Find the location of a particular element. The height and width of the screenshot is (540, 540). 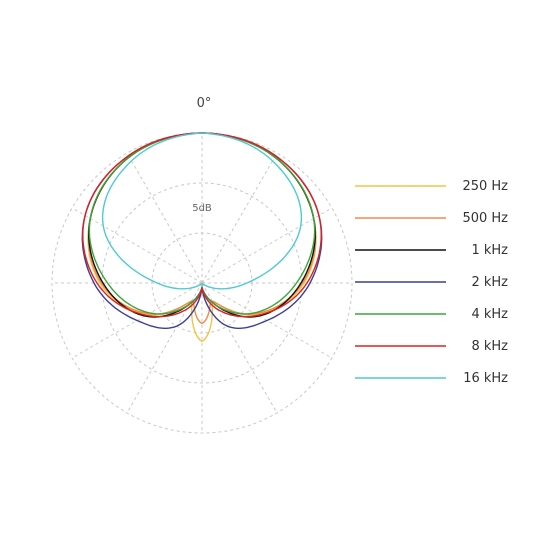

legend-label-1: 500 Hz is located at coordinates (485, 218).